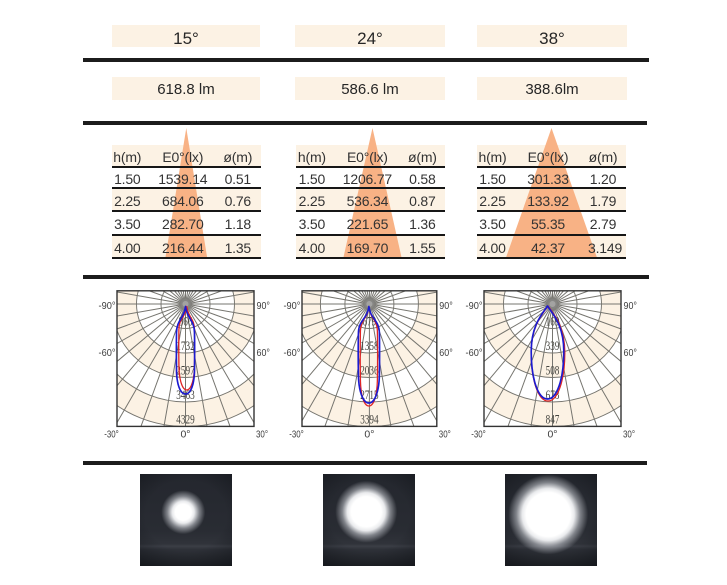 This screenshot has width=727, height=585. Describe the element at coordinates (553, 371) in the screenshot. I see `svg-text: 508` at that location.